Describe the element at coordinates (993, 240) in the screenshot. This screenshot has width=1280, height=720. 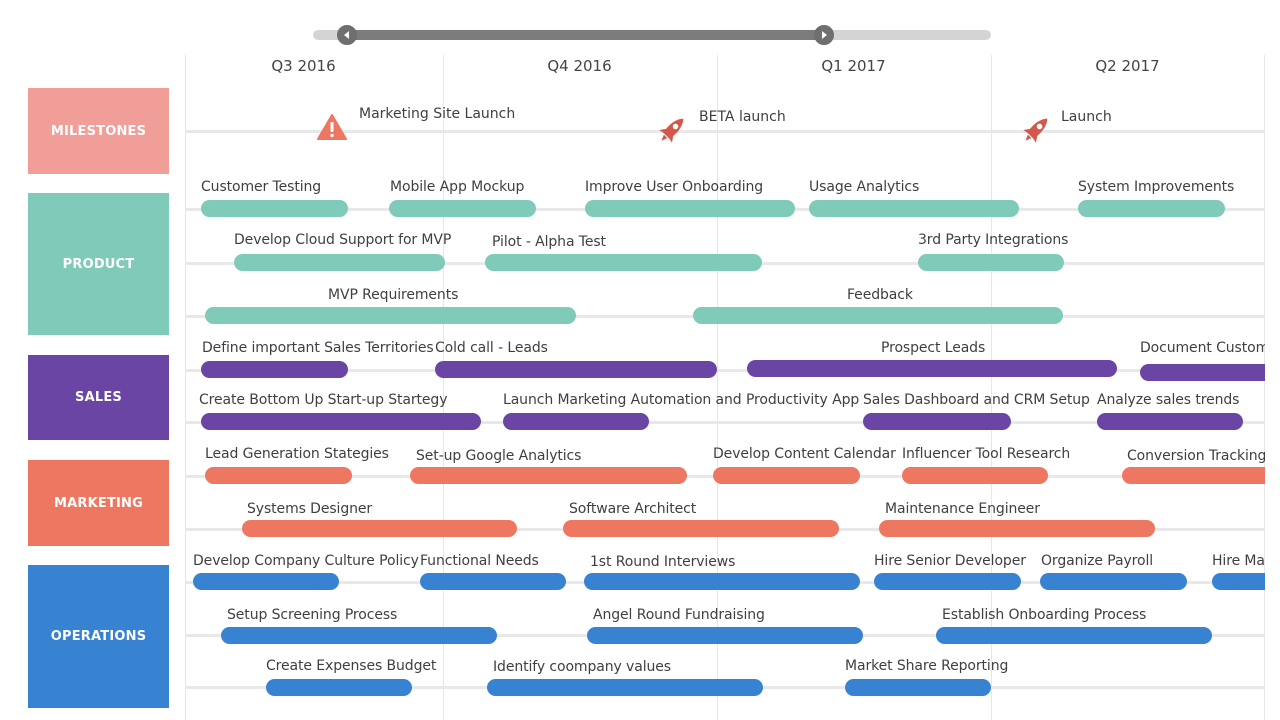
I see `task-label: 3rd Party Integrations` at that location.